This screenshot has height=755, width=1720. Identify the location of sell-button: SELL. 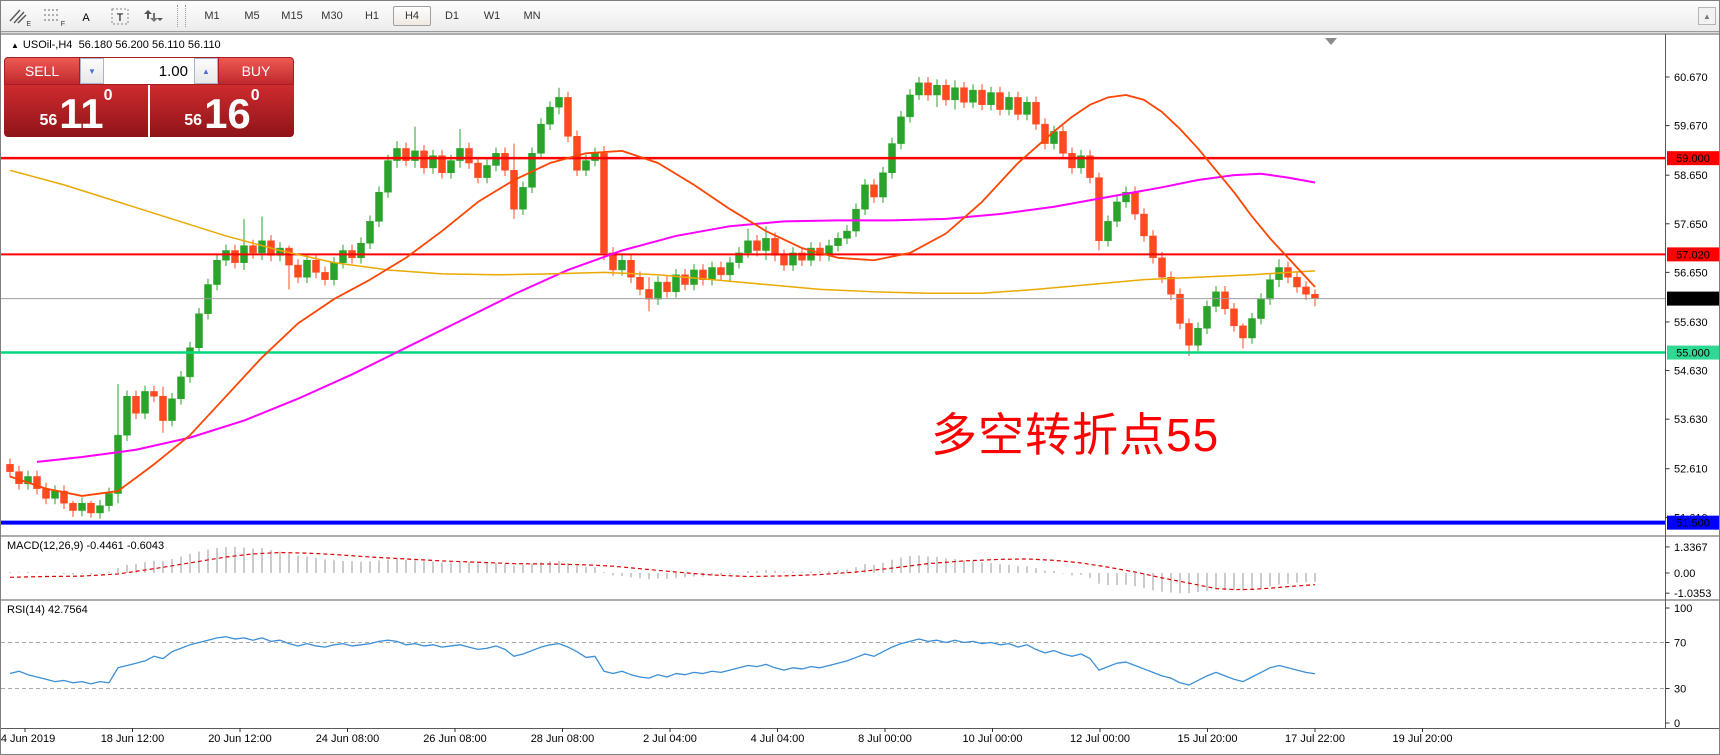
(42, 71).